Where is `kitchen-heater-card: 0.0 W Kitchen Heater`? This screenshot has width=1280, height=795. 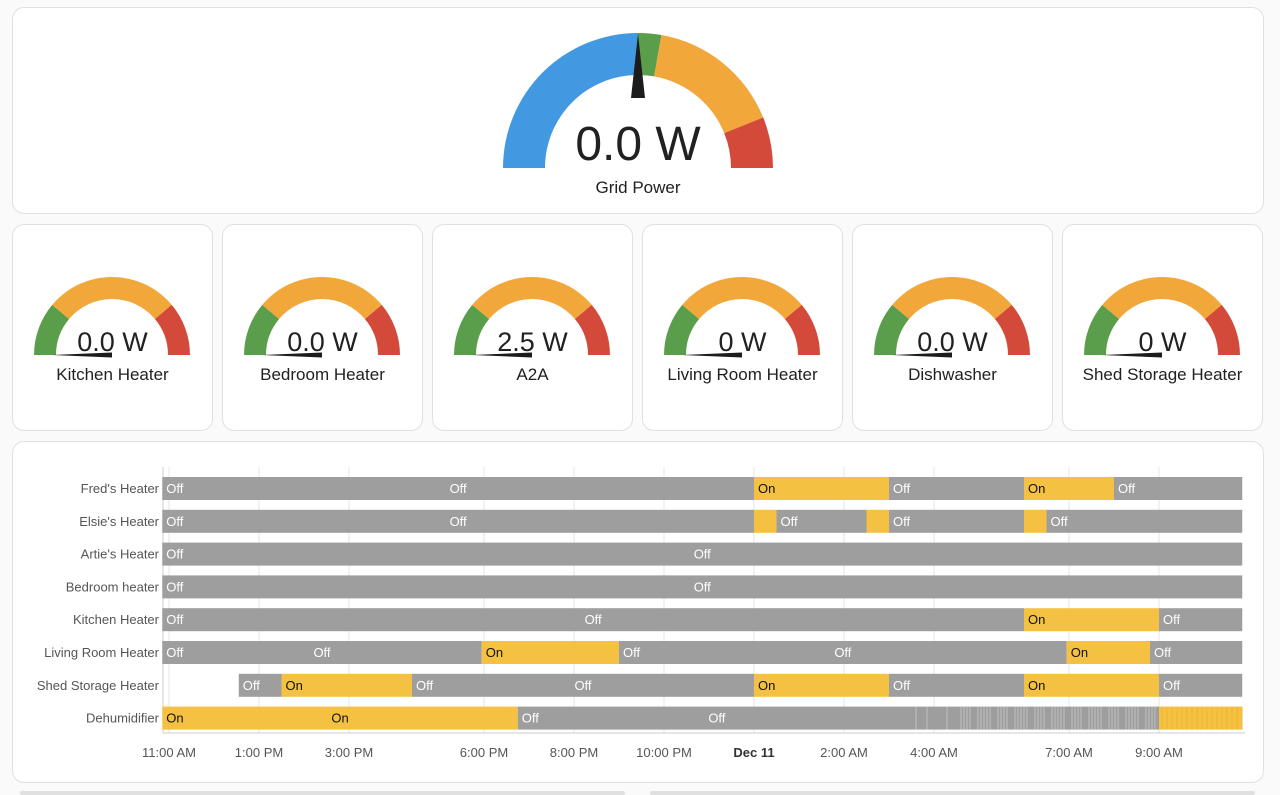 kitchen-heater-card: 0.0 W Kitchen Heater is located at coordinates (112, 327).